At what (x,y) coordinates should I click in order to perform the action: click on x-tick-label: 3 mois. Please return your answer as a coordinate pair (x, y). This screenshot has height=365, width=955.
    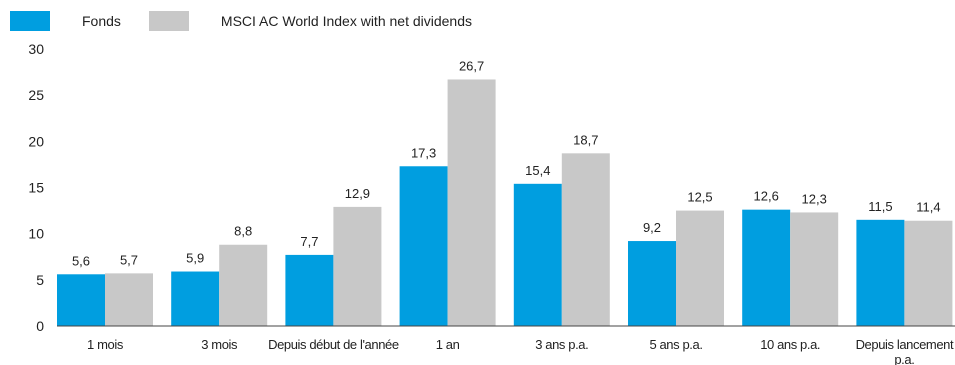
    Looking at the image, I should click on (219, 344).